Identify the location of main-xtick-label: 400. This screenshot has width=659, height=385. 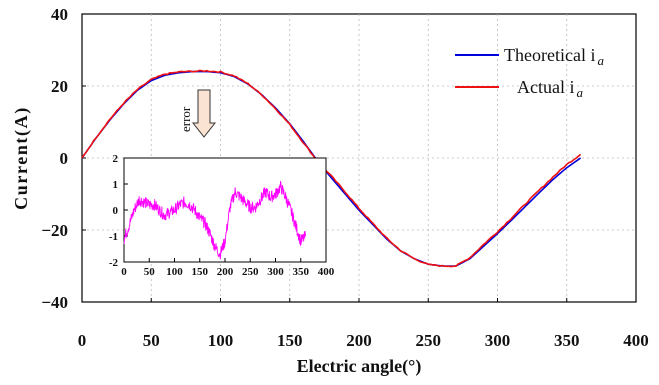
(636, 340).